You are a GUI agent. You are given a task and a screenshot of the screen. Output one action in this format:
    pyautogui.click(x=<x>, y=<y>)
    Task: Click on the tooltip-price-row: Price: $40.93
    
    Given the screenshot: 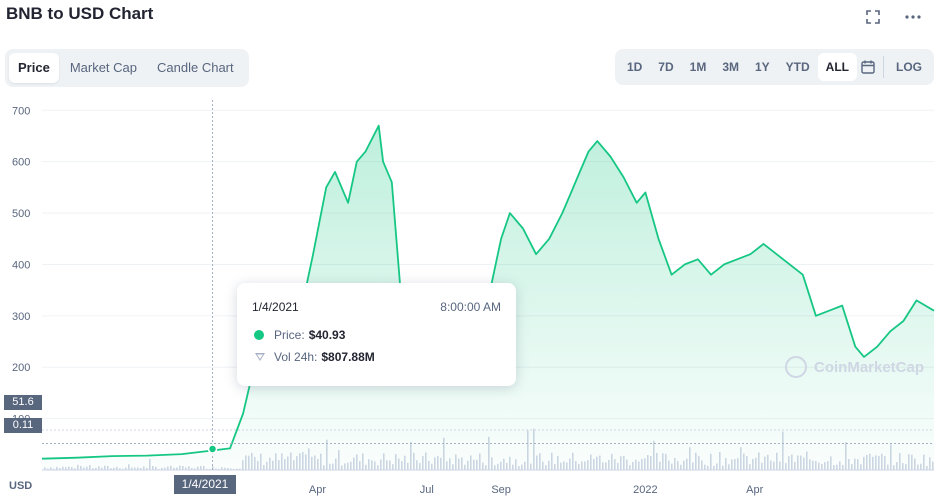 What is the action you would take?
    pyautogui.click(x=299, y=335)
    